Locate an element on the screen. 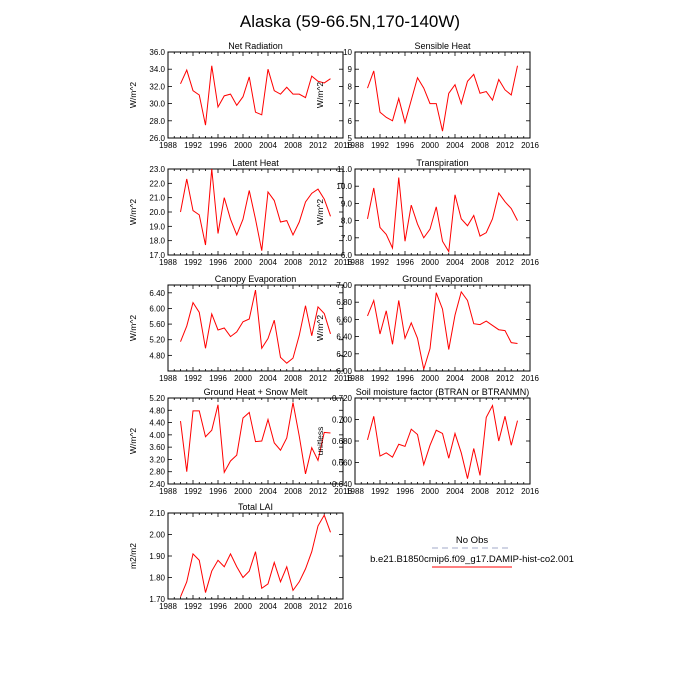 This screenshot has width=700, height=700. y-tick-label: 21.0 is located at coordinates (157, 198).